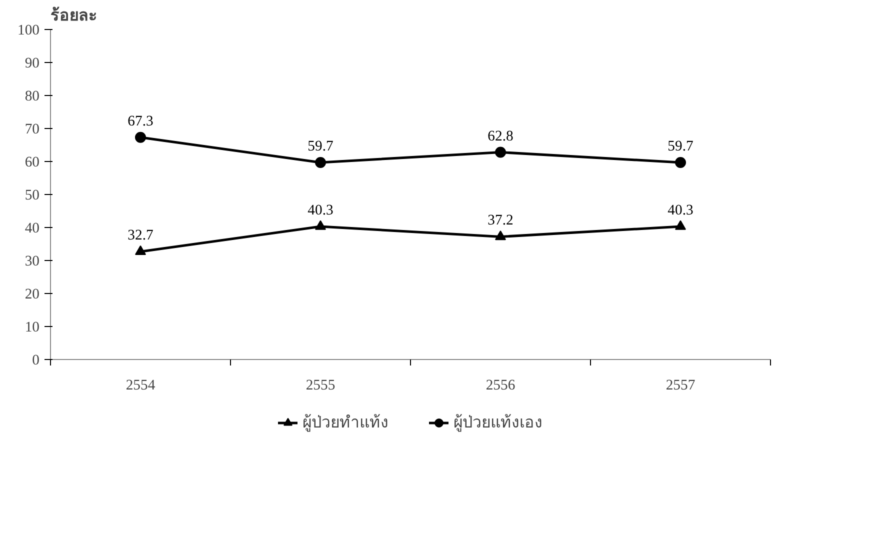  What do you see at coordinates (501, 386) in the screenshot?
I see `x-tick-label: 2556` at bounding box center [501, 386].